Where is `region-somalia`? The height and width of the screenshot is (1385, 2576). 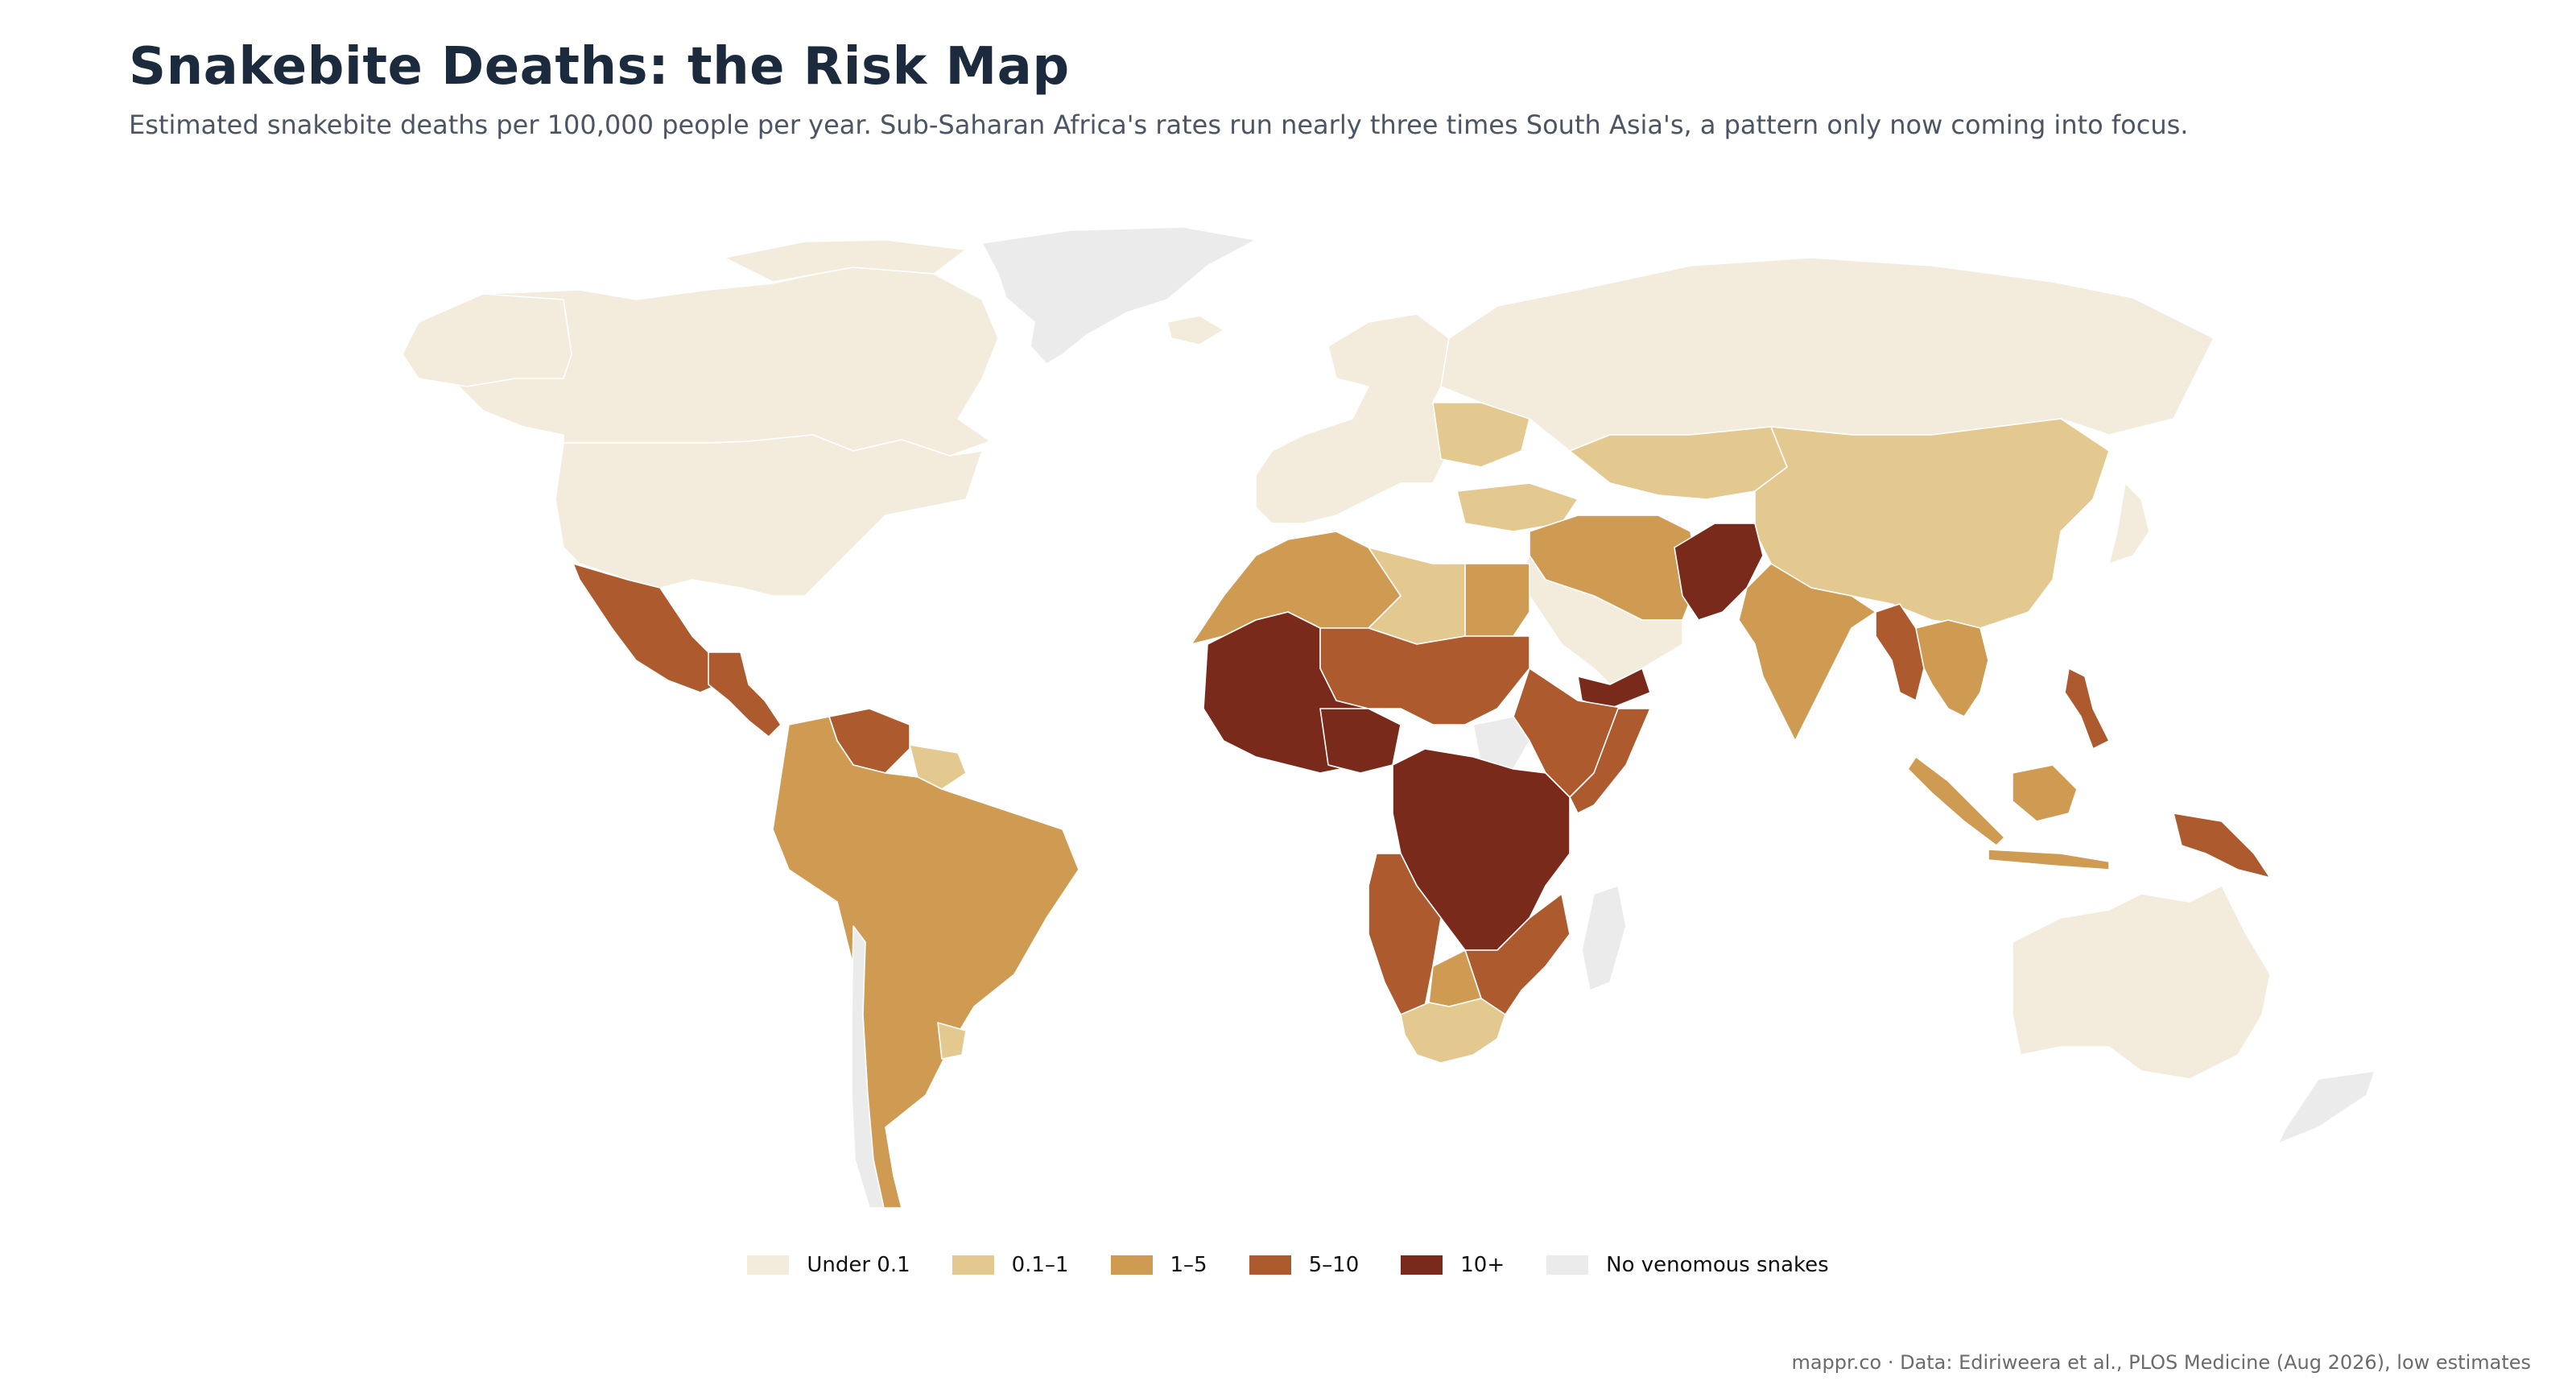
region-somalia is located at coordinates (1610, 761).